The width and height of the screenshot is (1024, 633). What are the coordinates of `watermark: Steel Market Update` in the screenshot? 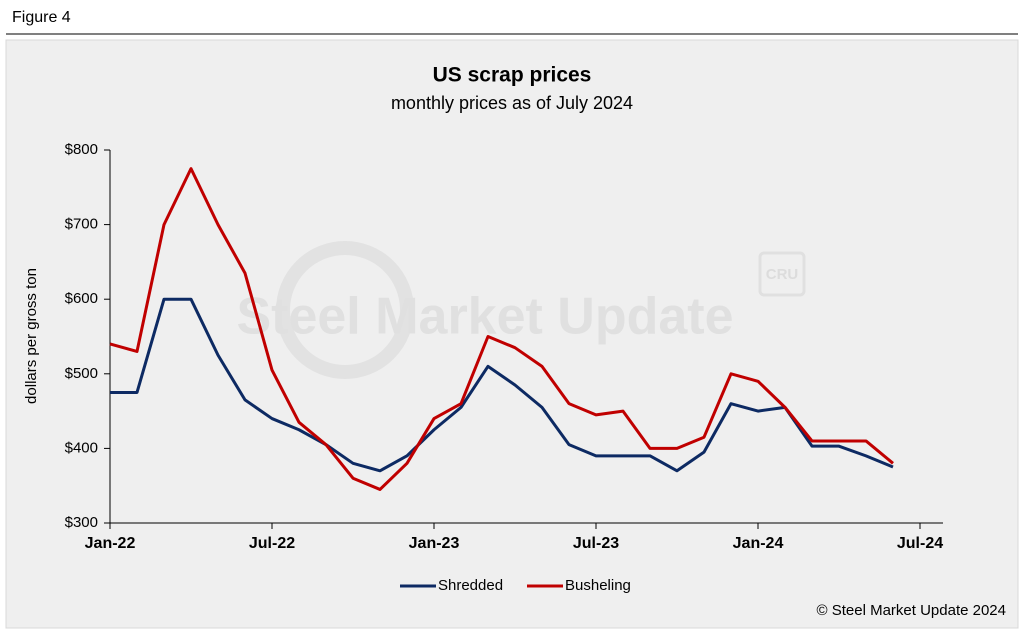 It's located at (484, 317).